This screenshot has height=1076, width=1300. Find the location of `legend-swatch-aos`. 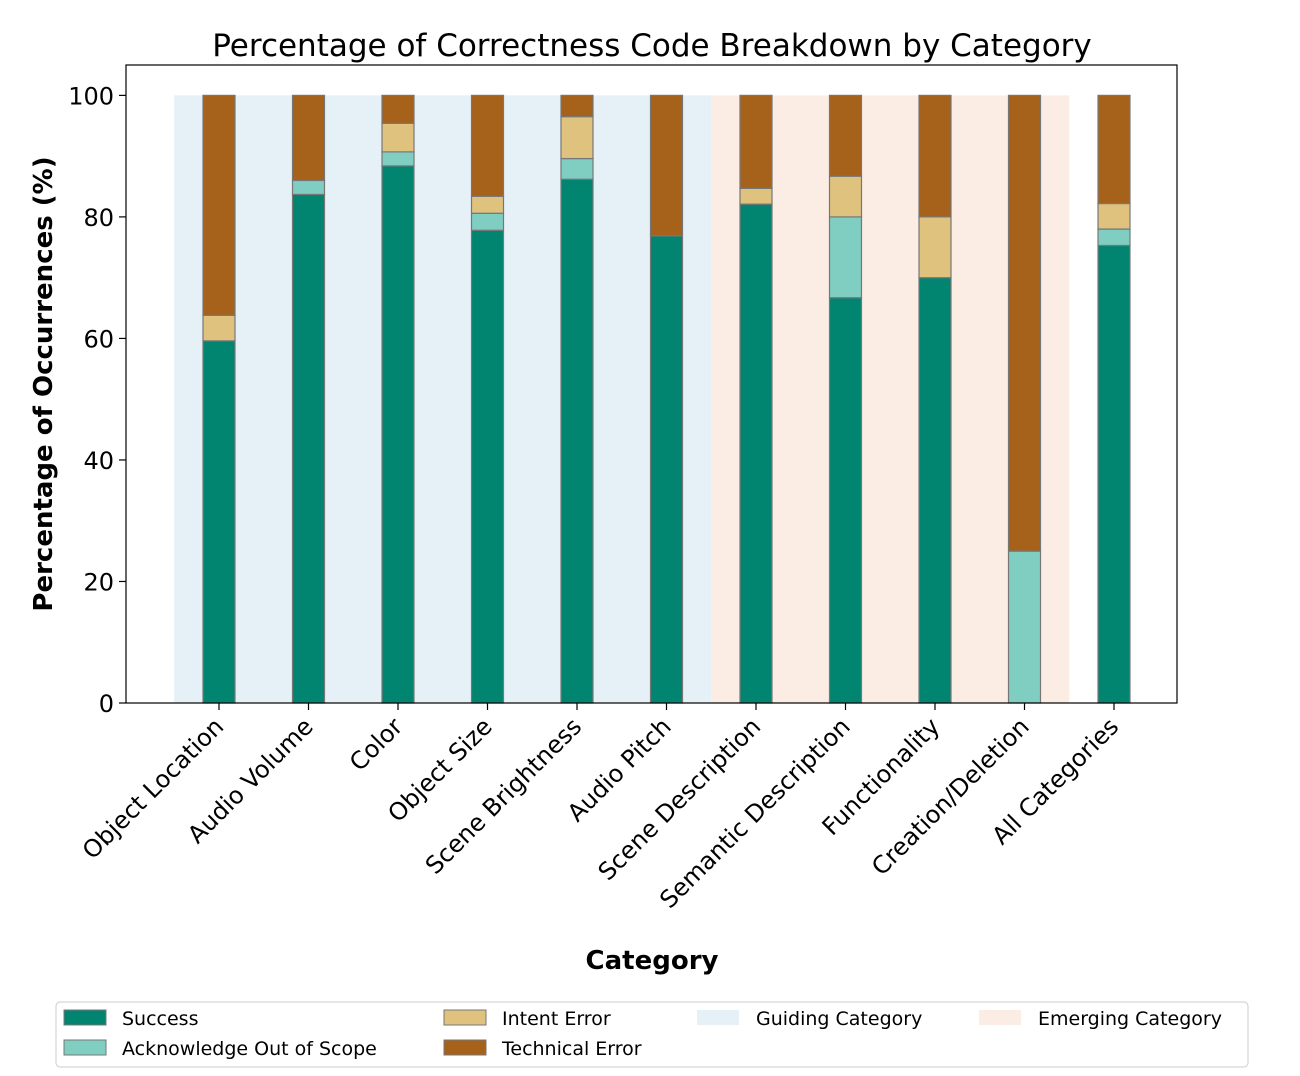

legend-swatch-aos is located at coordinates (85, 1047).